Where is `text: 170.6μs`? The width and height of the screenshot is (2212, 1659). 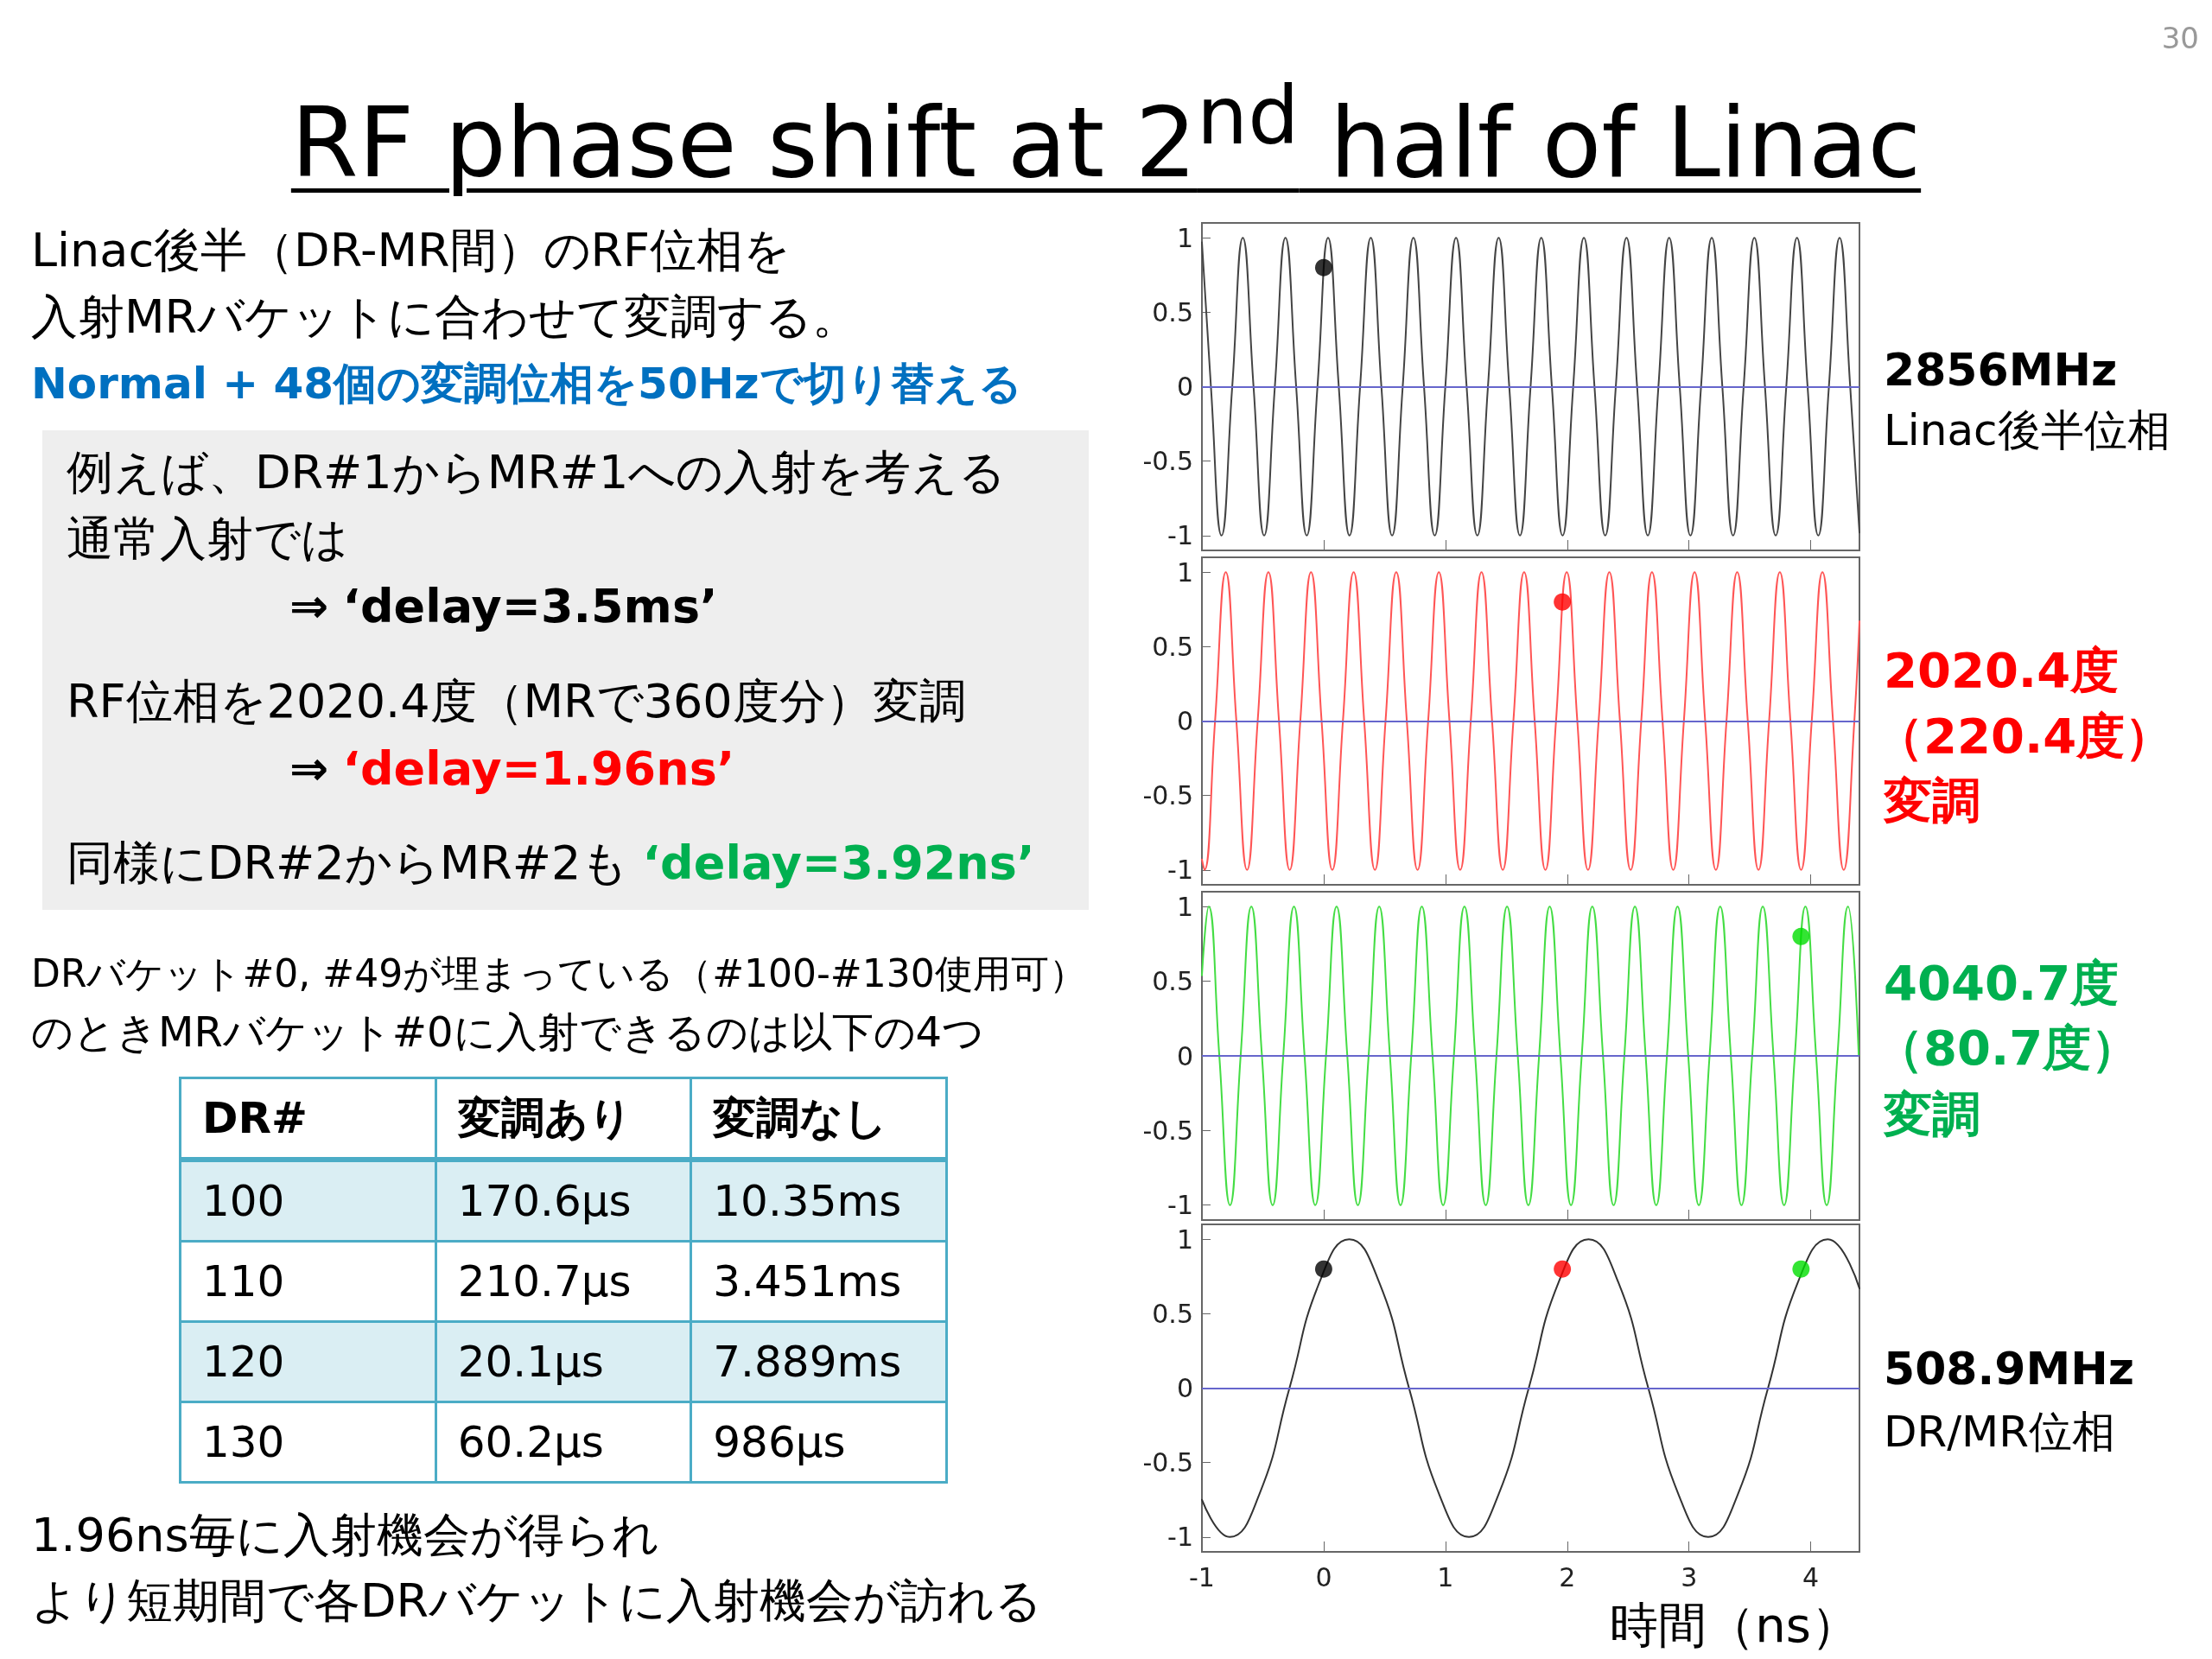 text: 170.6μs is located at coordinates (563, 1201).